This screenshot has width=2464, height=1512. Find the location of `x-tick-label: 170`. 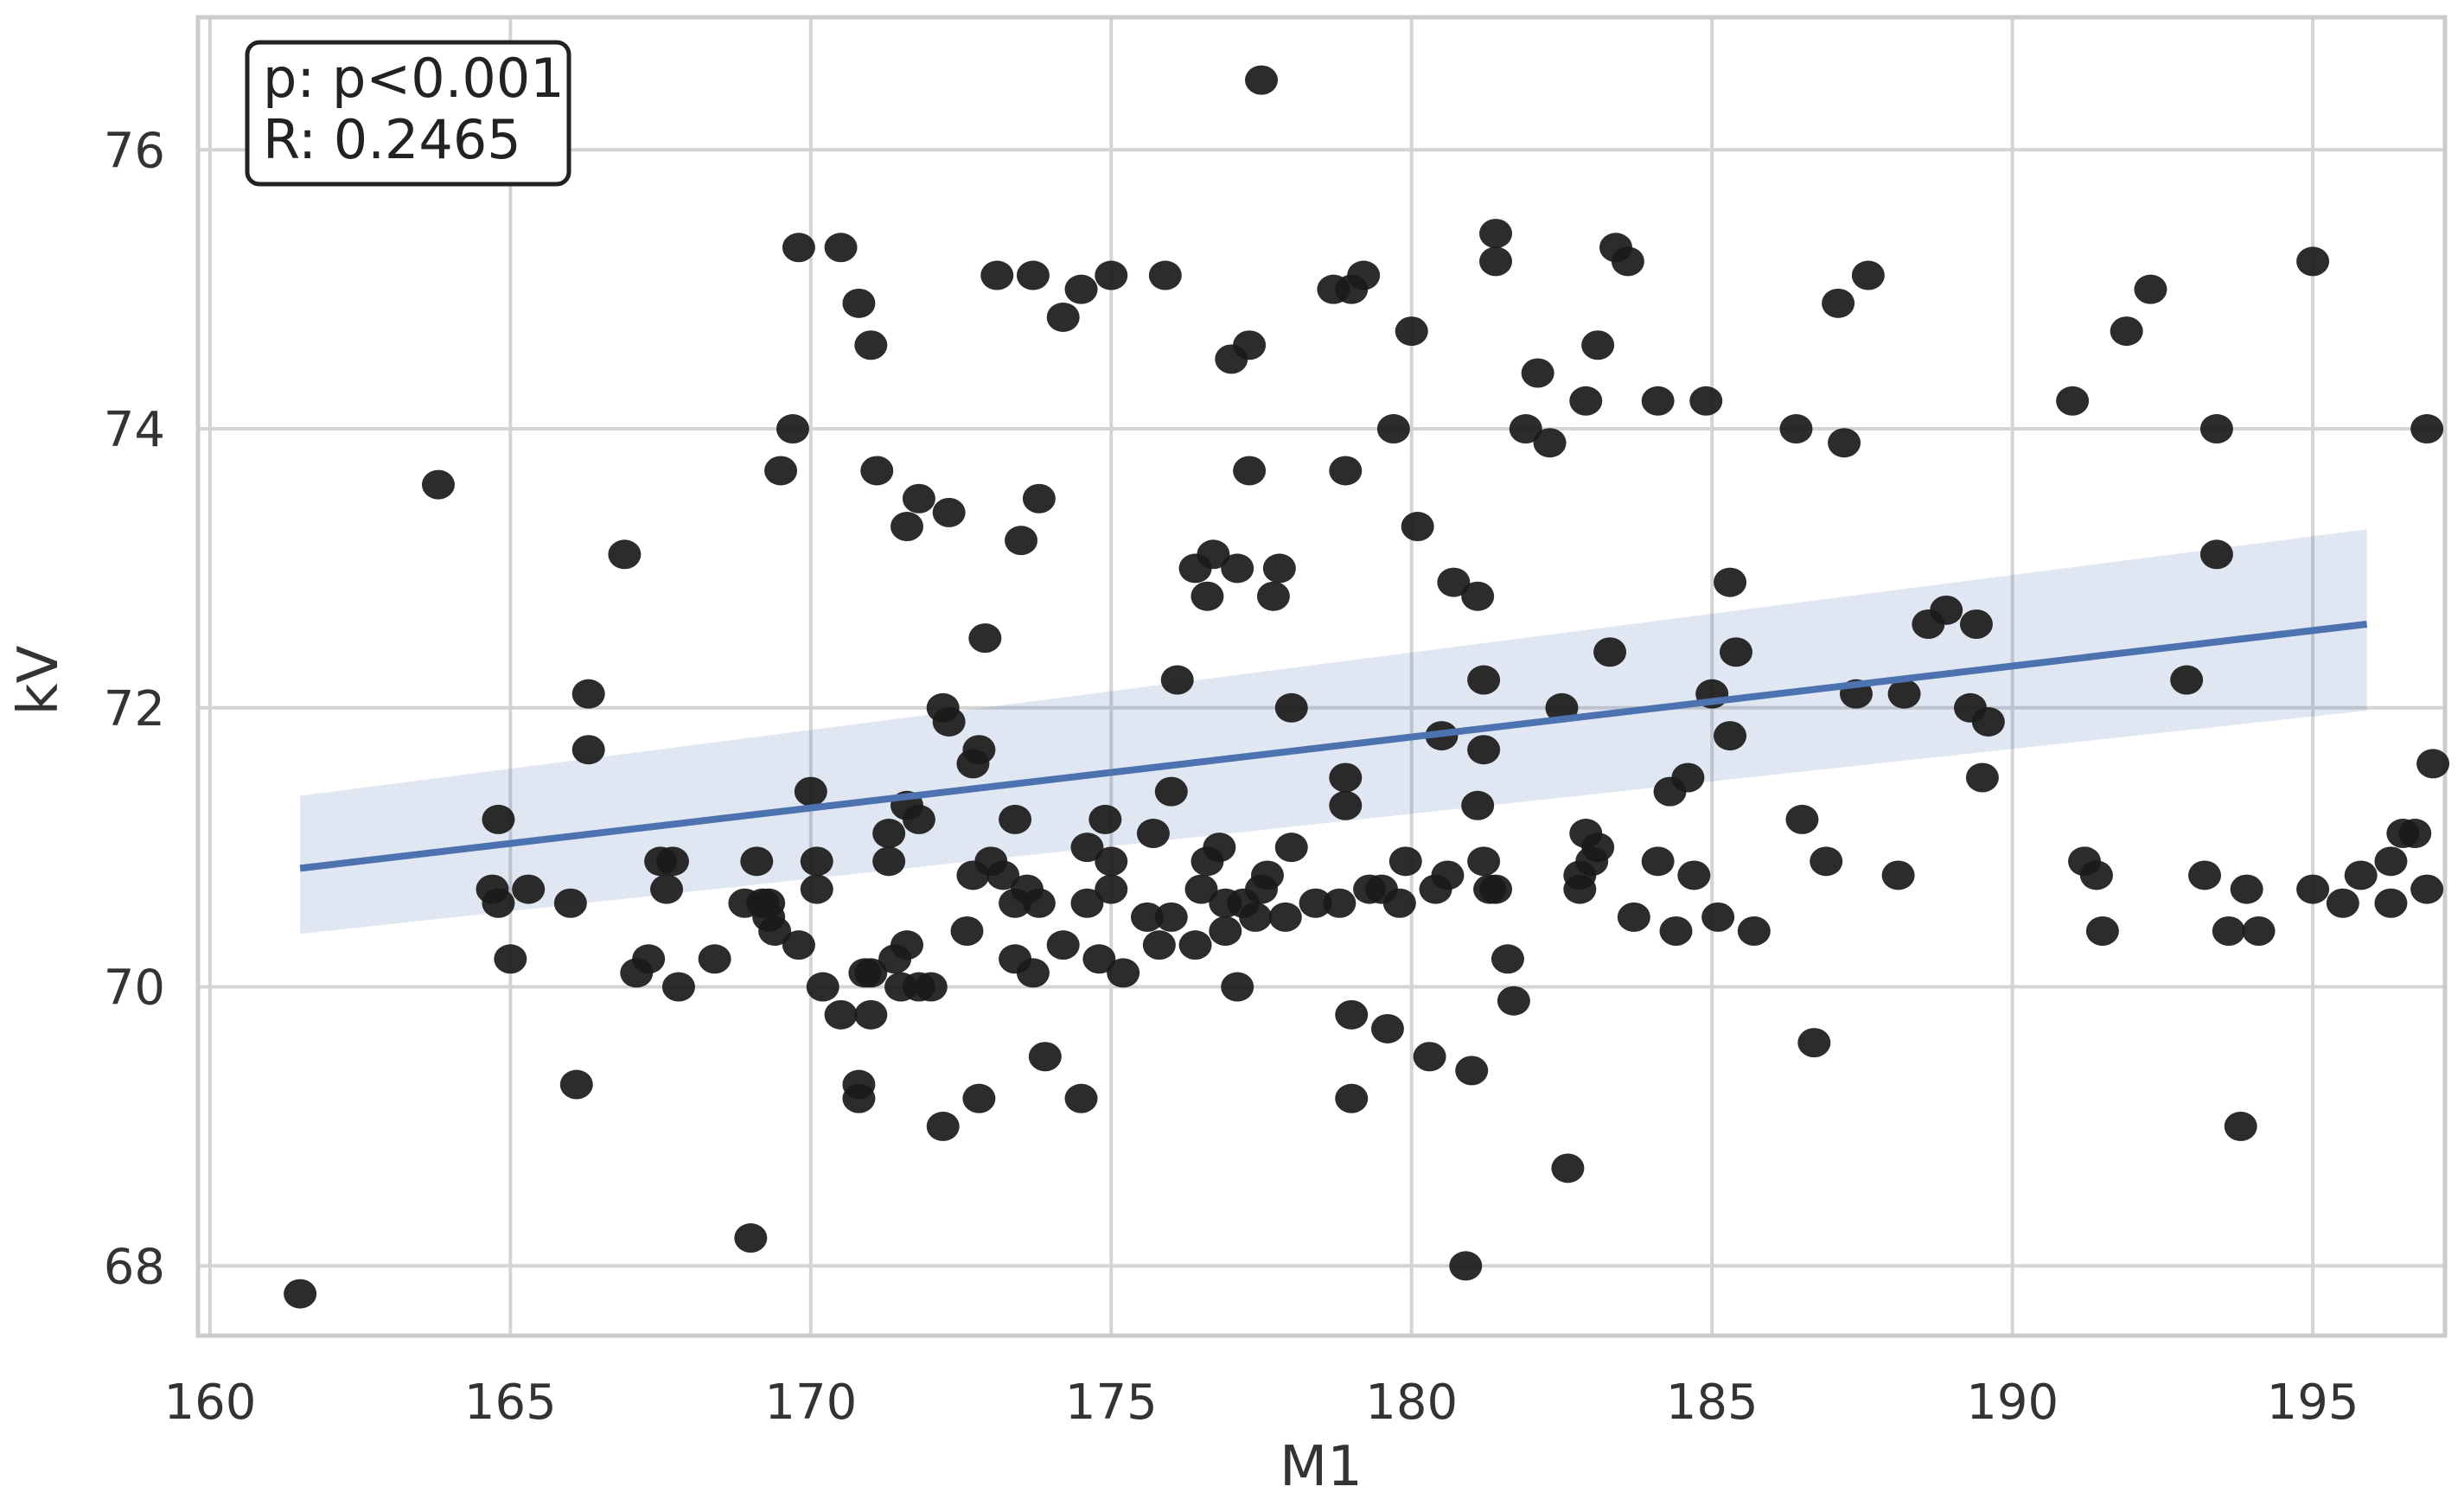

x-tick-label: 170 is located at coordinates (810, 1403).